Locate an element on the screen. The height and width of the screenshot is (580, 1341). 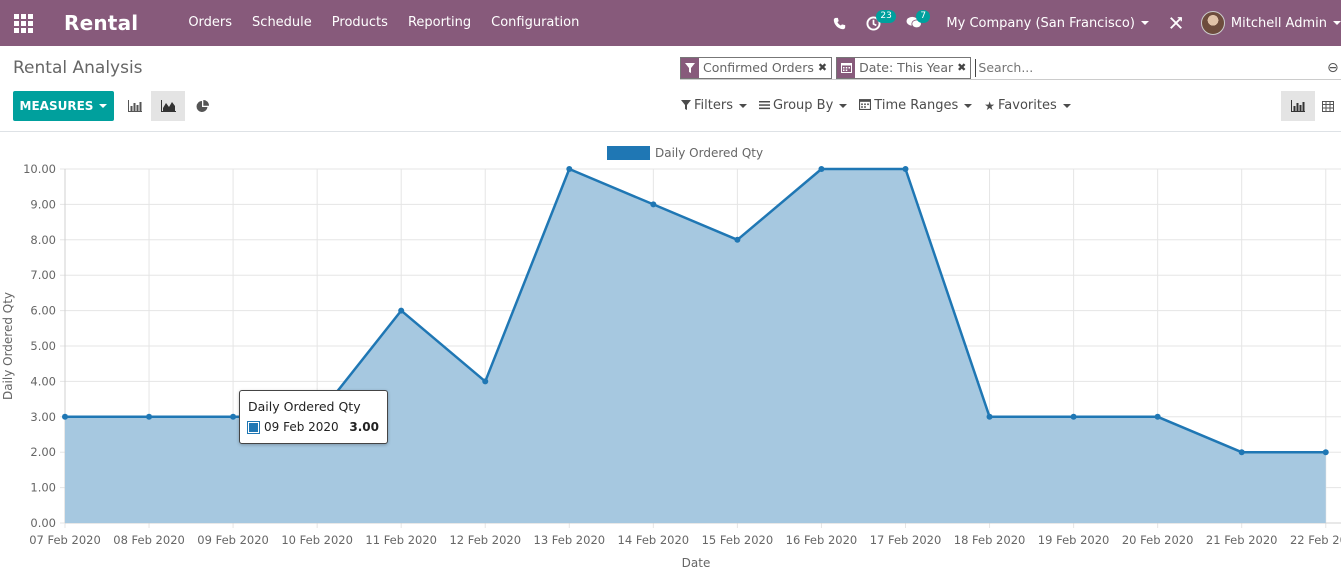
avatar is located at coordinates (1212, 23).